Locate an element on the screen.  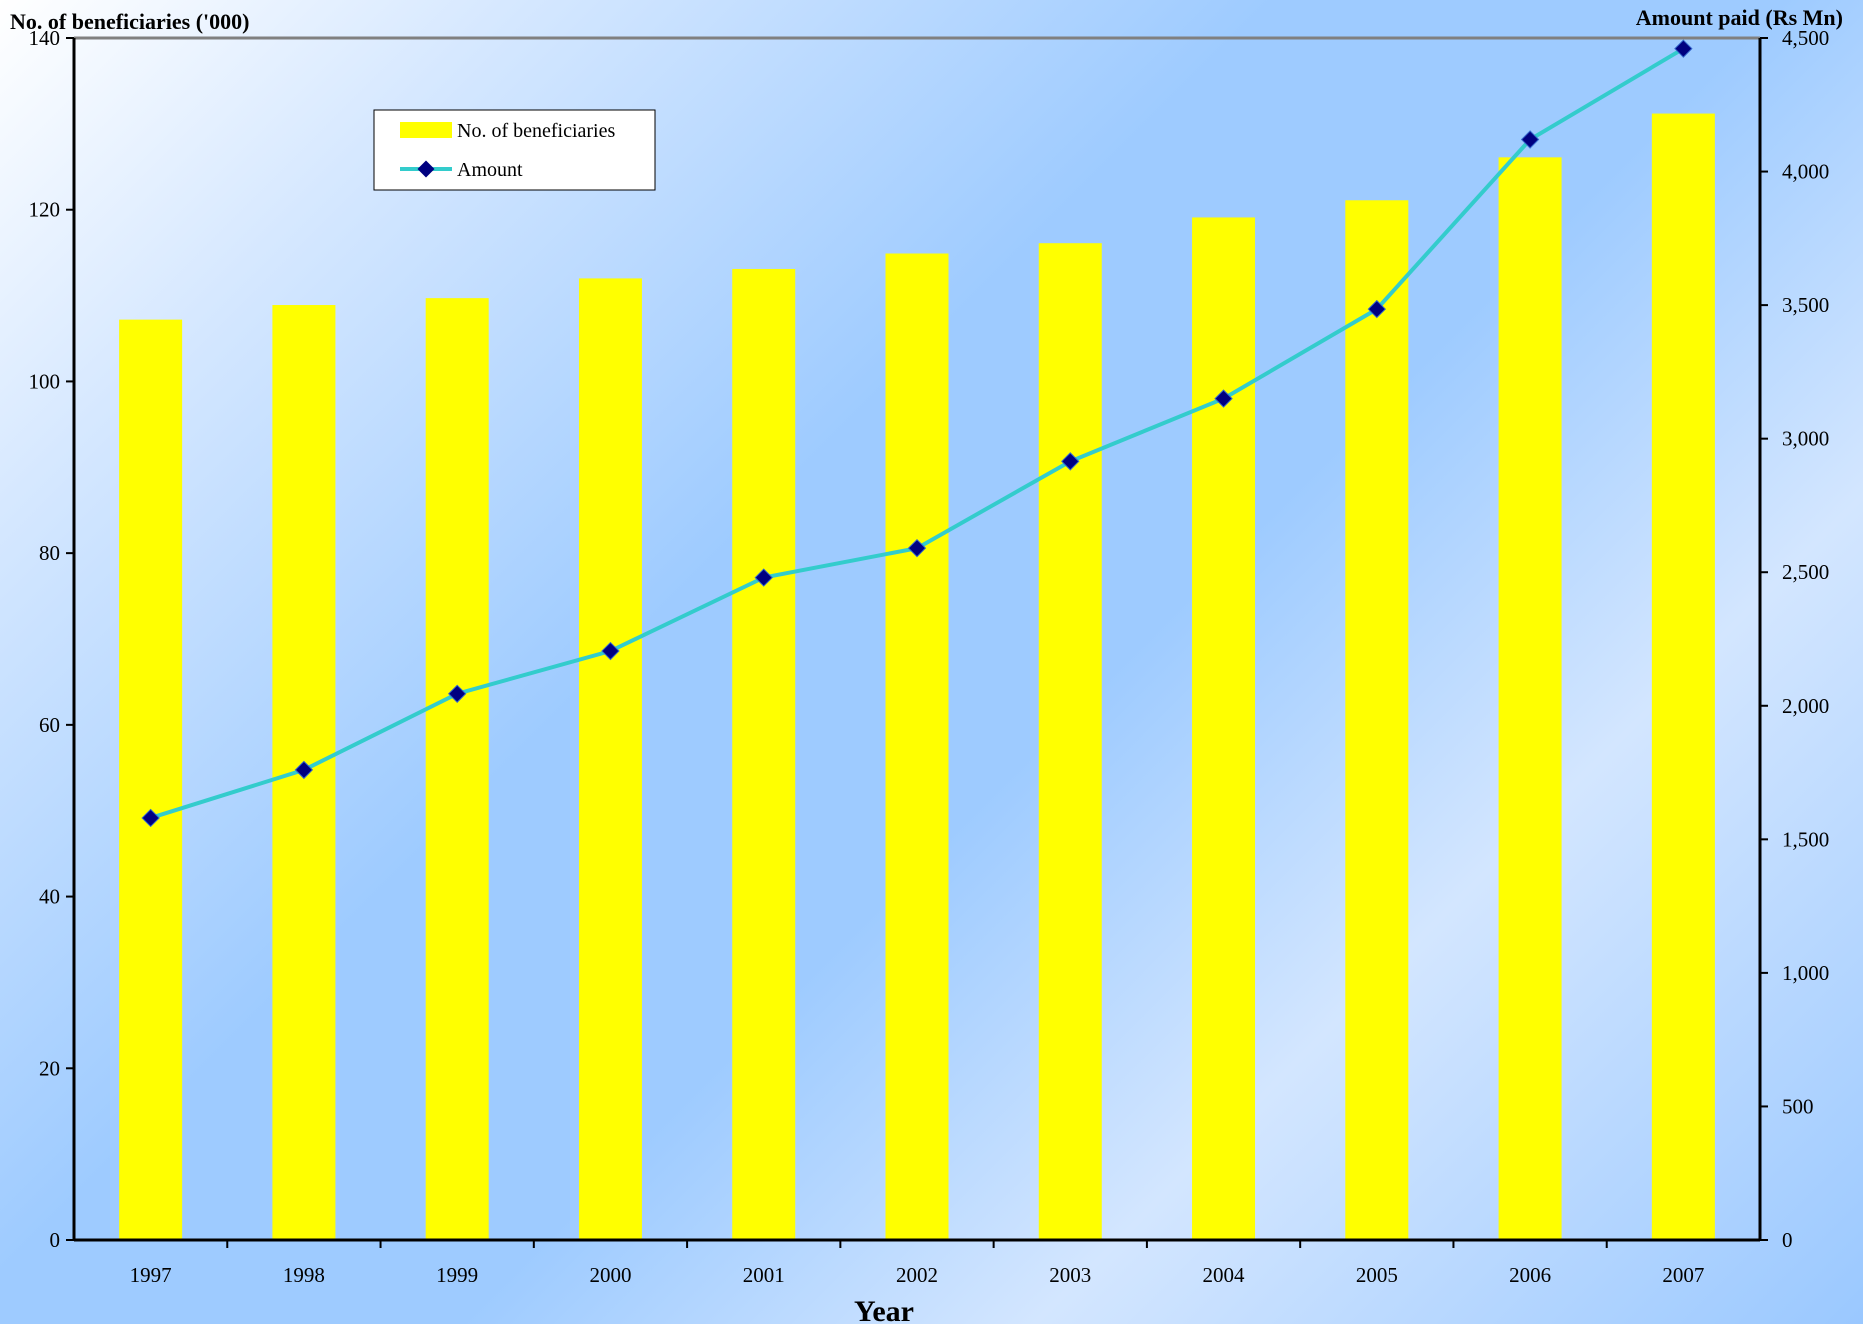
legend-label-amount: Amount is located at coordinates (490, 170).